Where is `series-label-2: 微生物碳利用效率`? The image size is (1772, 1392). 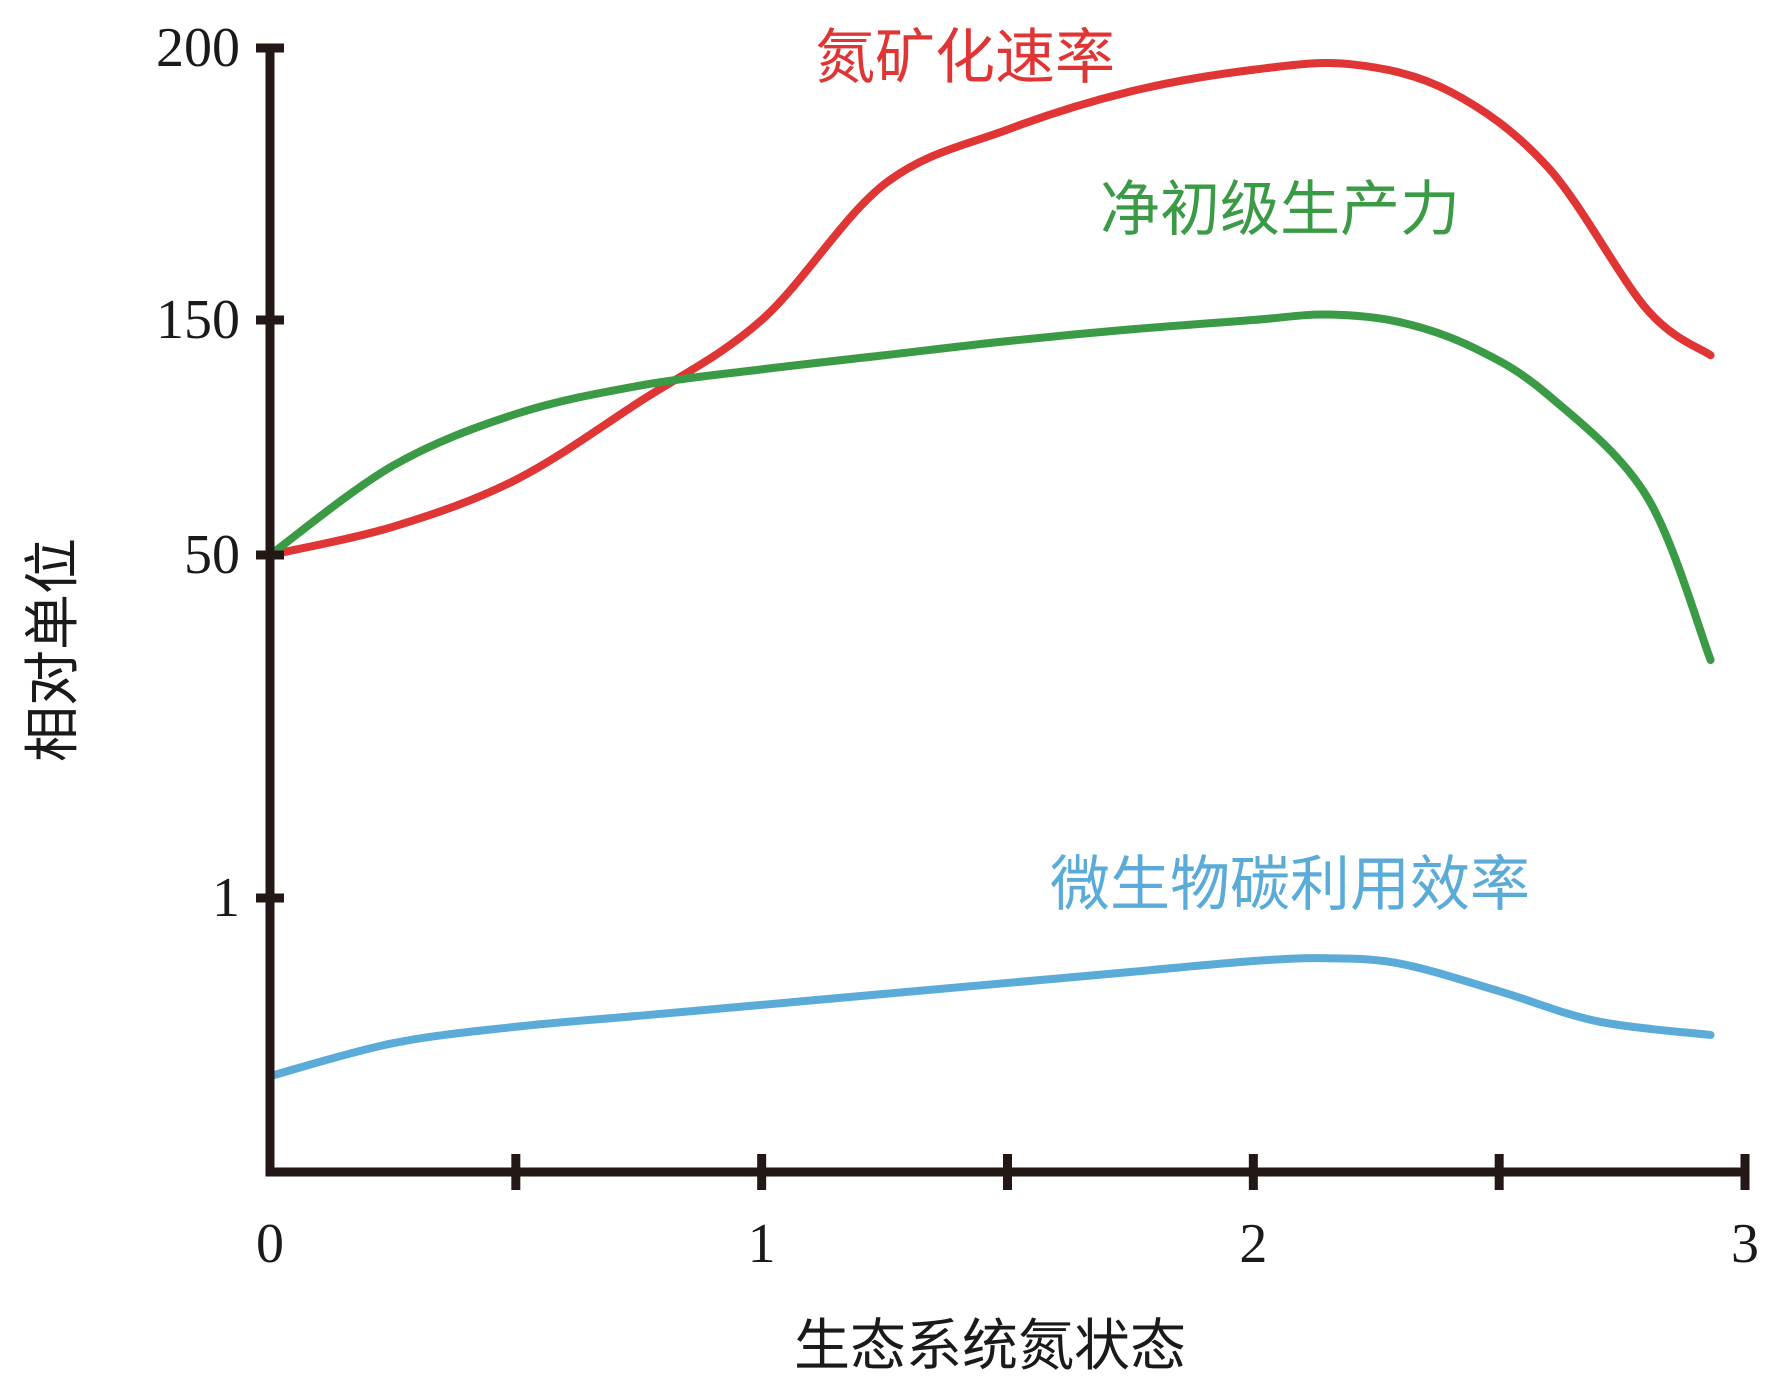 series-label-2: 微生物碳利用效率 is located at coordinates (1290, 885).